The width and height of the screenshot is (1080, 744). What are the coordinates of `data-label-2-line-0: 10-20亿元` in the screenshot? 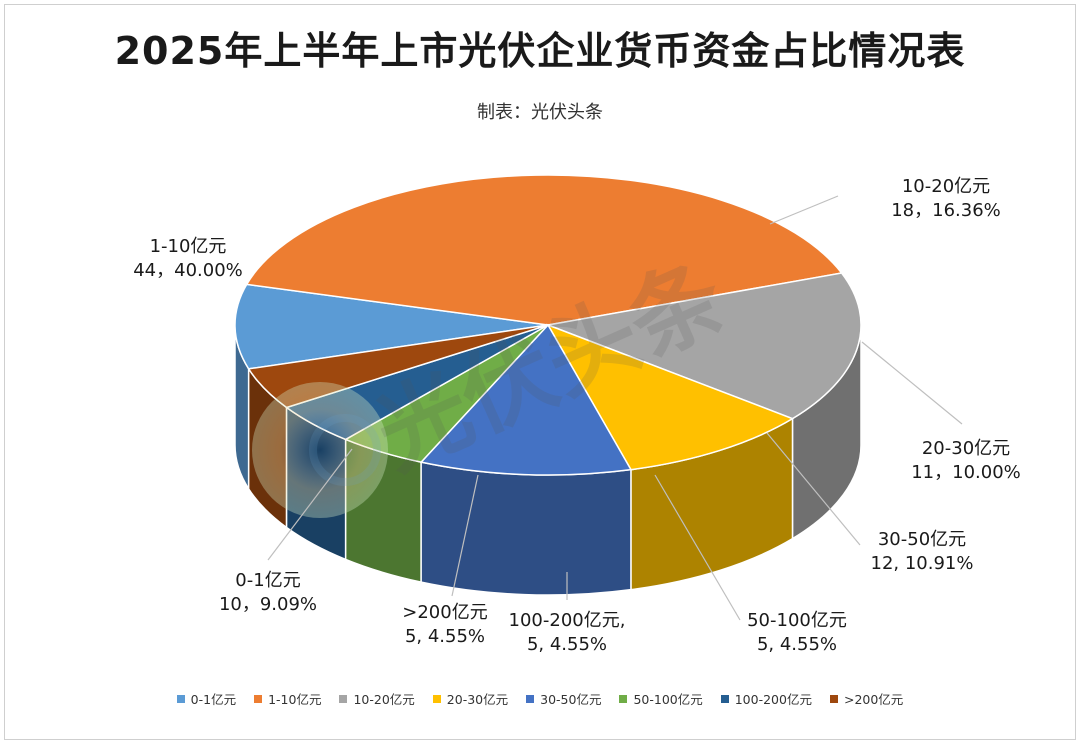 It's located at (946, 186).